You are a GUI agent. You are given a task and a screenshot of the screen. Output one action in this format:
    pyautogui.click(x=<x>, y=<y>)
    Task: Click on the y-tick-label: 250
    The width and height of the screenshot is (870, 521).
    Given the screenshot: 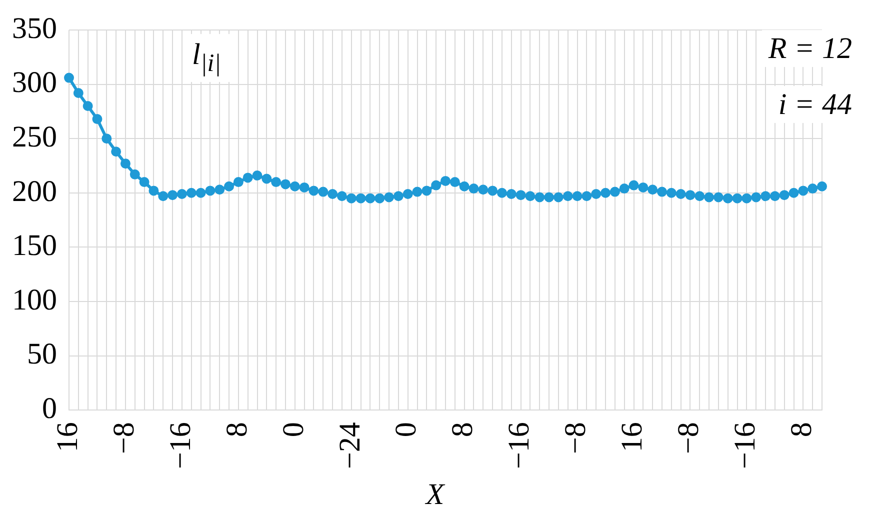 What is the action you would take?
    pyautogui.click(x=34, y=137)
    